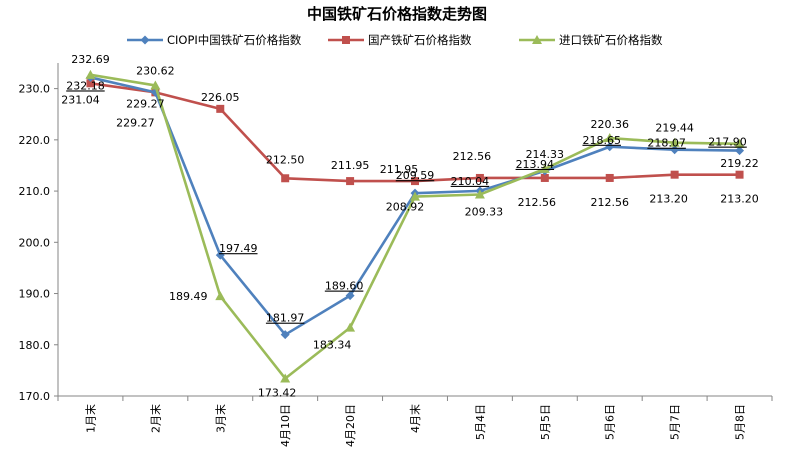  I want to click on data-label: 232.18, so click(85, 85).